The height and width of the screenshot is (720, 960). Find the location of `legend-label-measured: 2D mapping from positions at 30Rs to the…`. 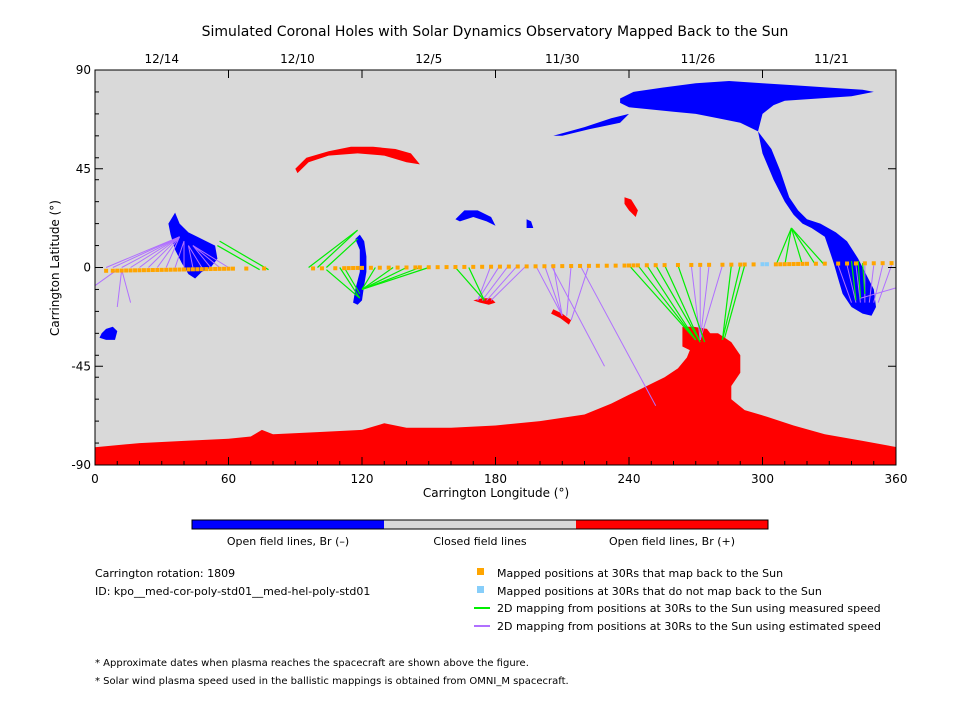

legend-label-measured: 2D mapping from positions at 30Rs to the… is located at coordinates (689, 608).